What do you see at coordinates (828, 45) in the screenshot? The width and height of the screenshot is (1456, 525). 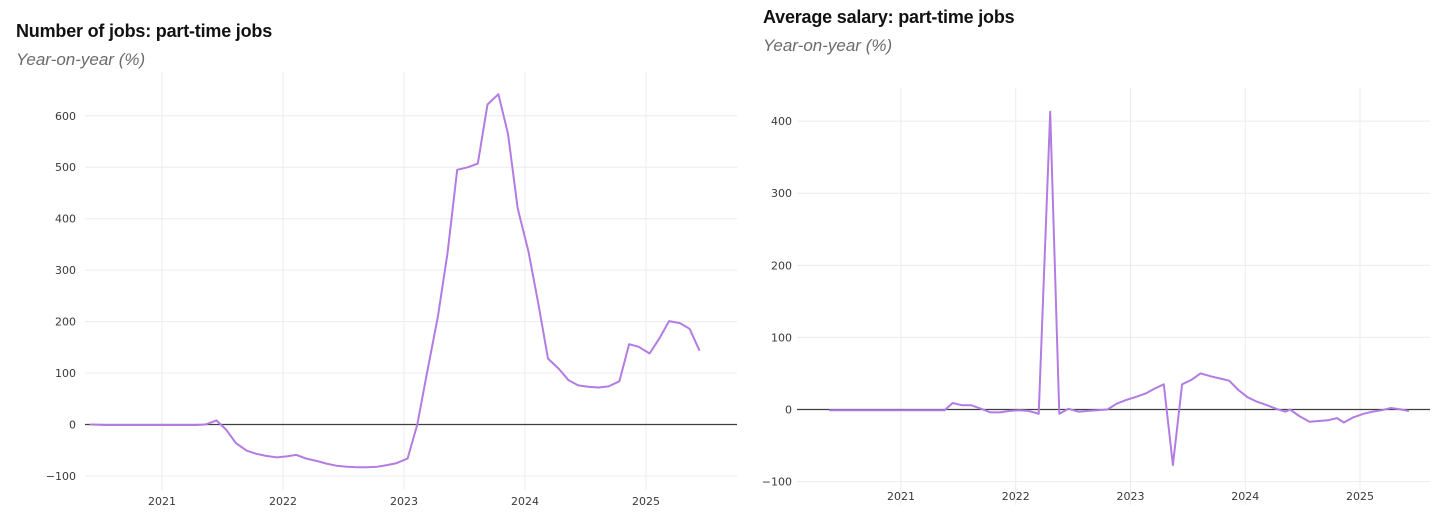 I see `salary-chart-subtitle: Year-on-year (%)` at bounding box center [828, 45].